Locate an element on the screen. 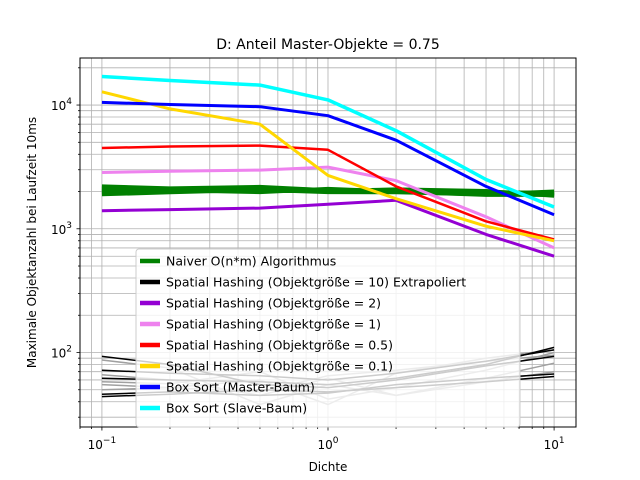 This screenshot has width=640, height=480. x-tick-label: 10⁰ is located at coordinates (327, 444).